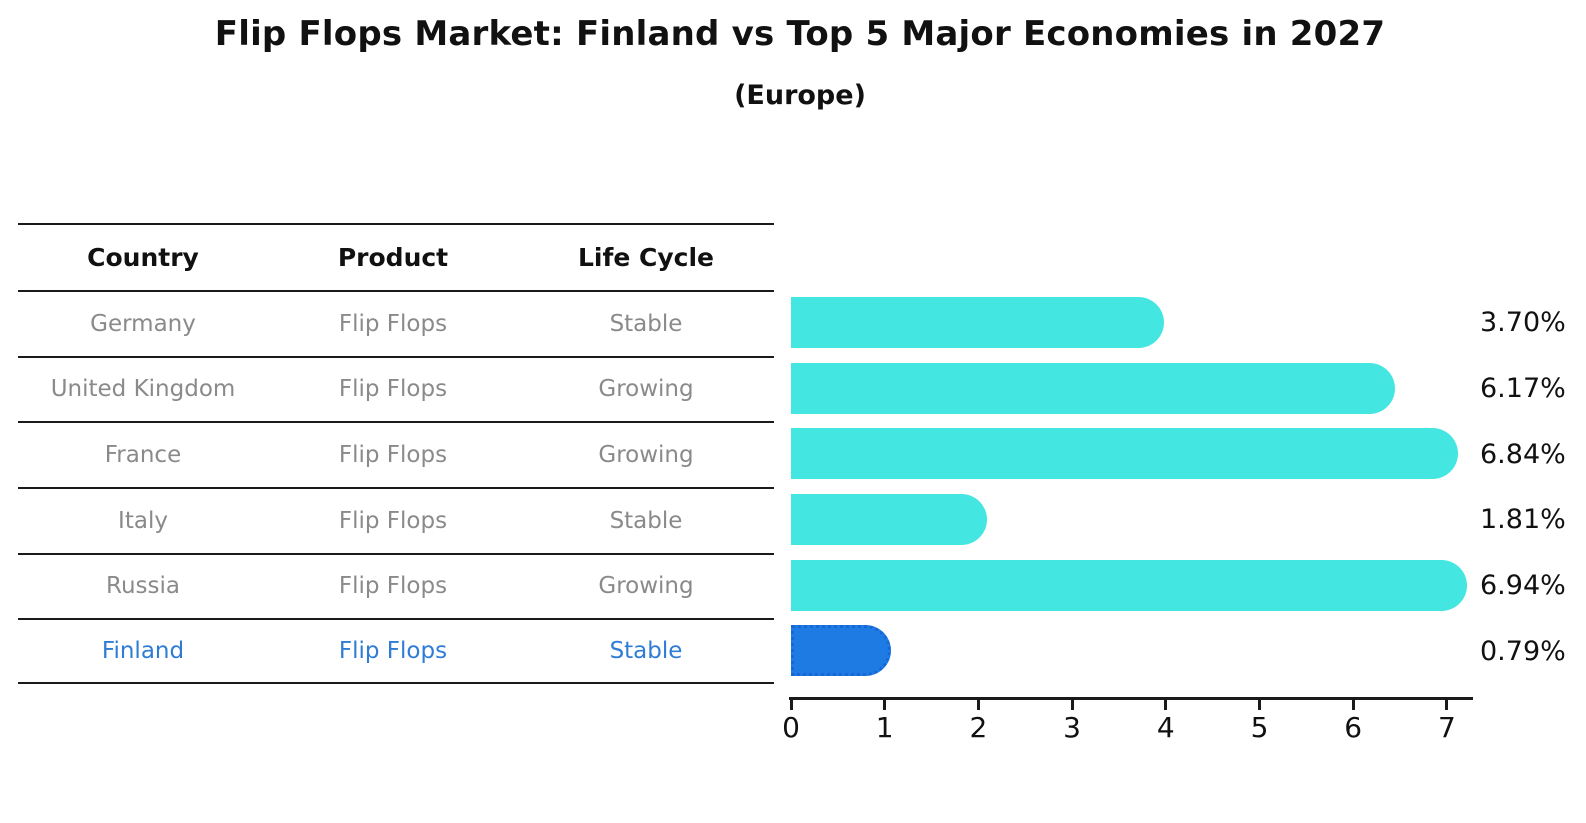 This screenshot has height=823, width=1586. I want to click on axis-tick-label: 5, so click(1259, 727).